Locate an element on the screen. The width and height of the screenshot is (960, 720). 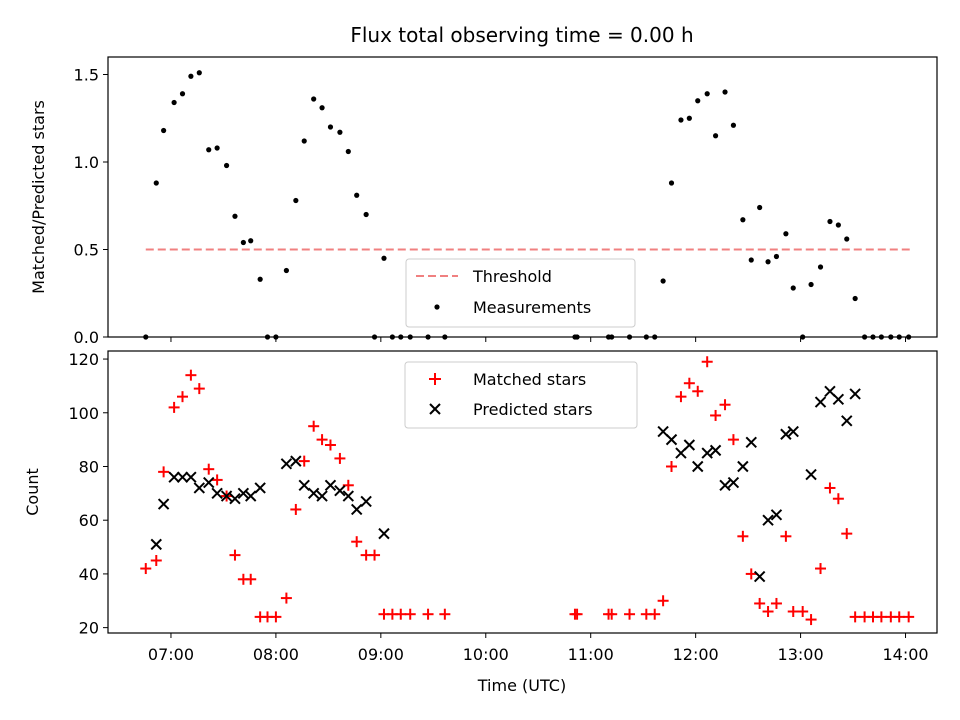
x-tick-label: 07:00 is located at coordinates (171, 654).